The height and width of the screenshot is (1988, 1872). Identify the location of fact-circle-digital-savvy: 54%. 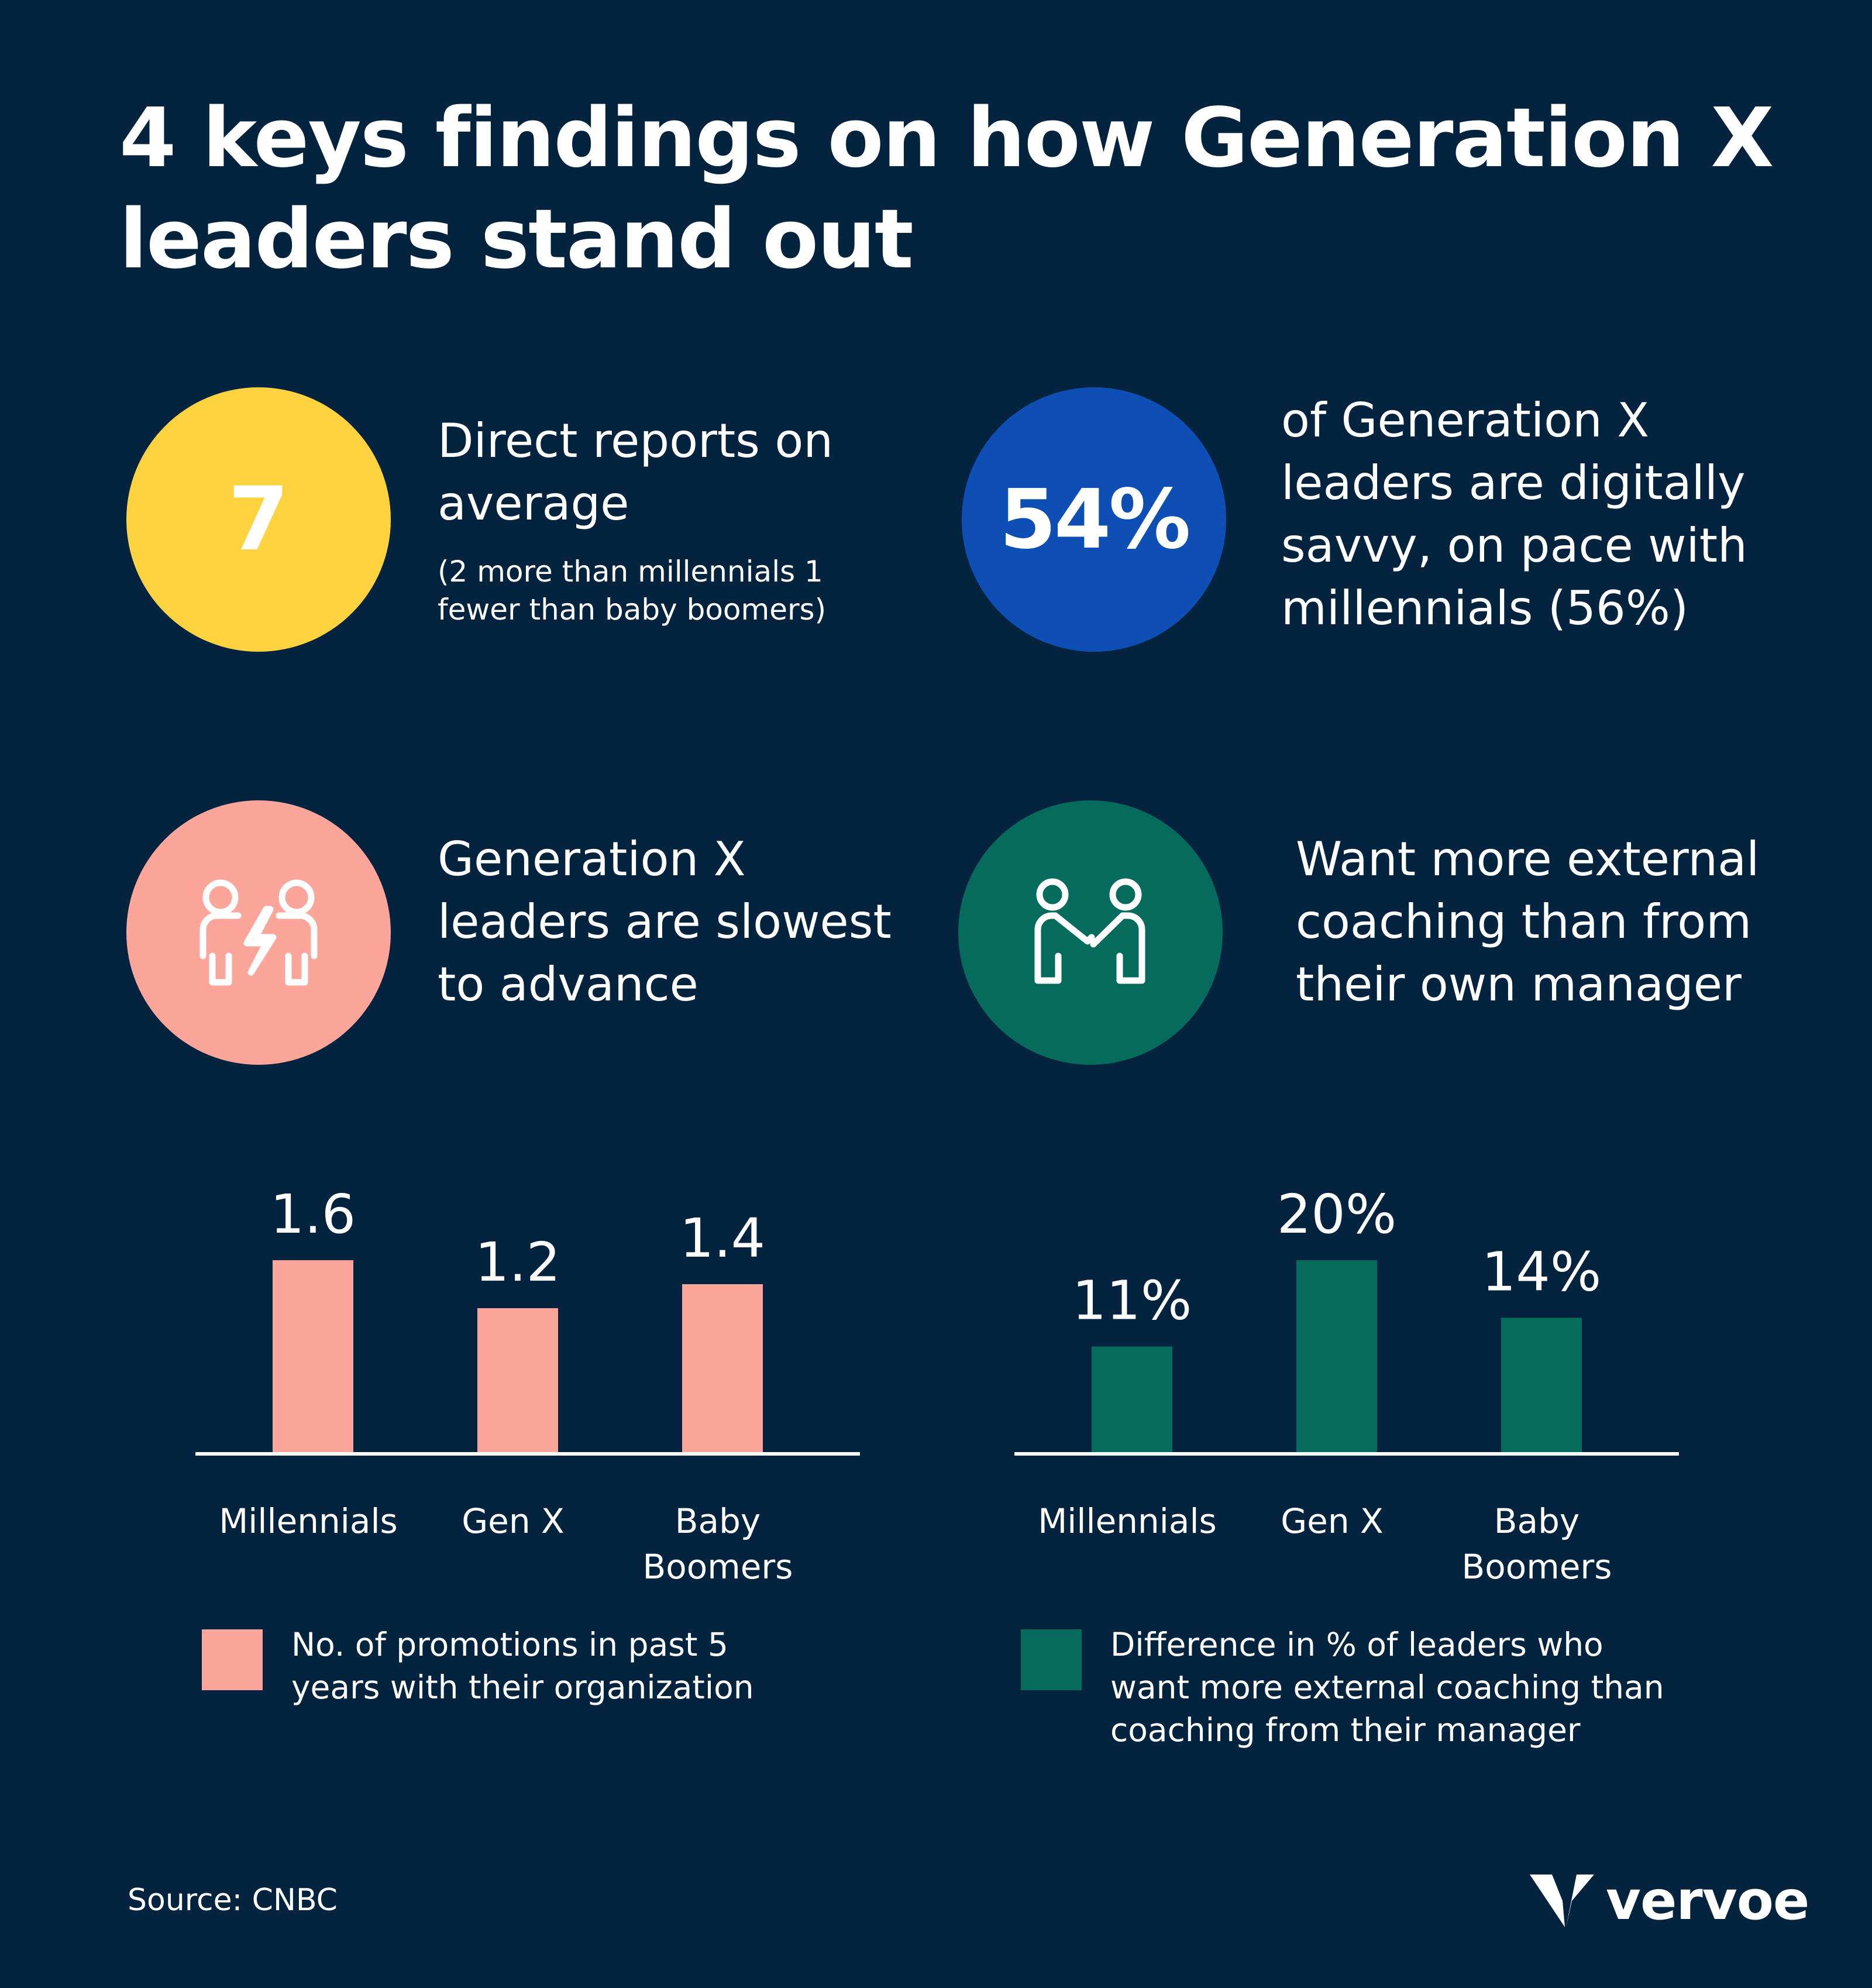
(1094, 519).